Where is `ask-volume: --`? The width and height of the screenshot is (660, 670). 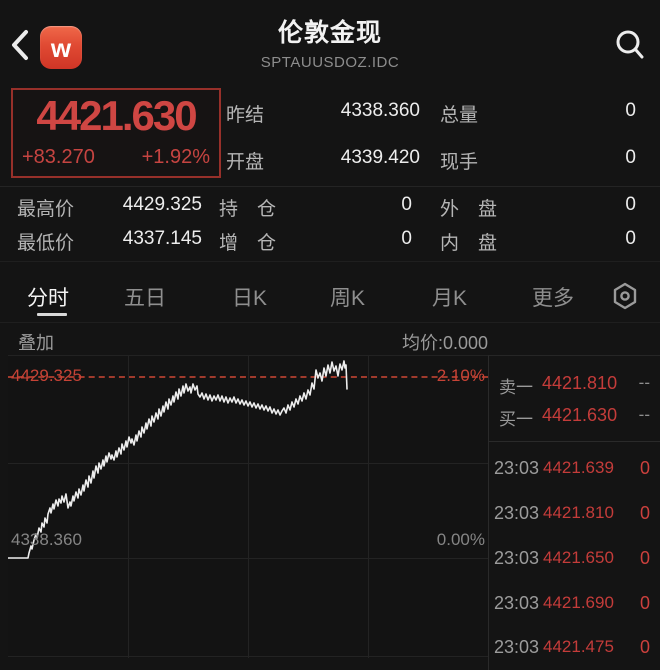
ask-volume: -- is located at coordinates (644, 382).